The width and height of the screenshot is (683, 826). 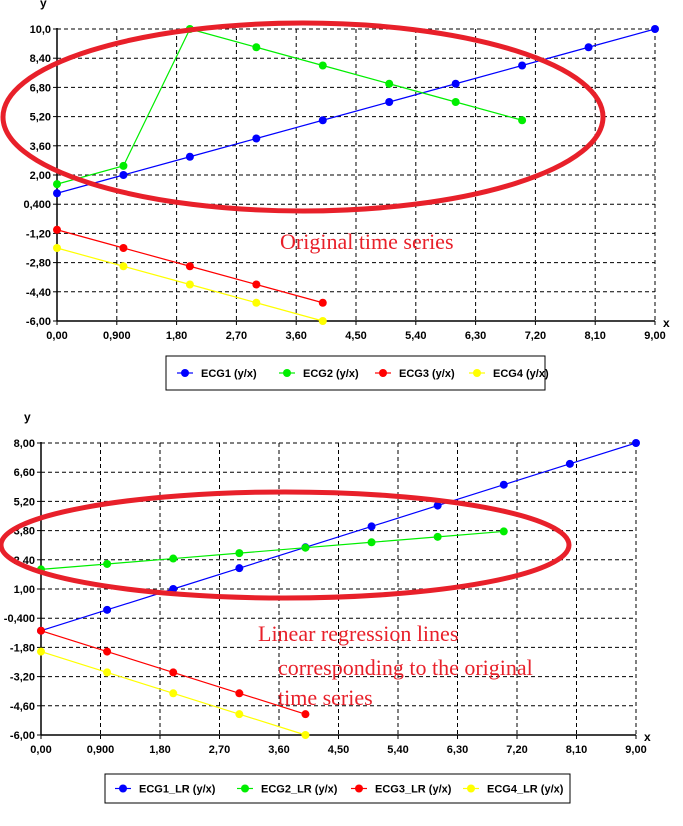 What do you see at coordinates (38, 293) in the screenshot?
I see `y-tick-label: -4,40` at bounding box center [38, 293].